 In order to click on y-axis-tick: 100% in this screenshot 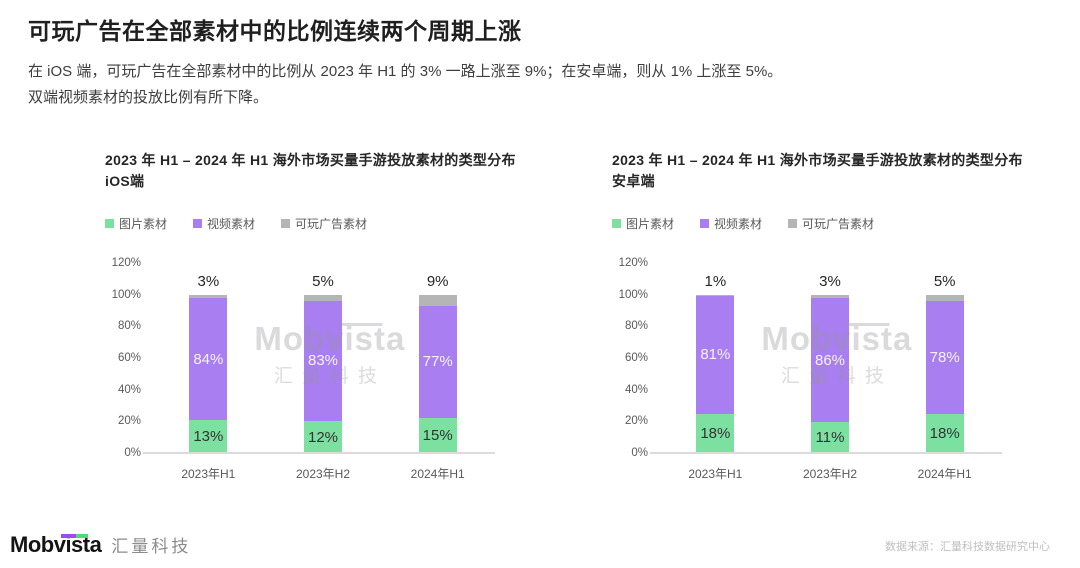, I will do `click(126, 294)`.